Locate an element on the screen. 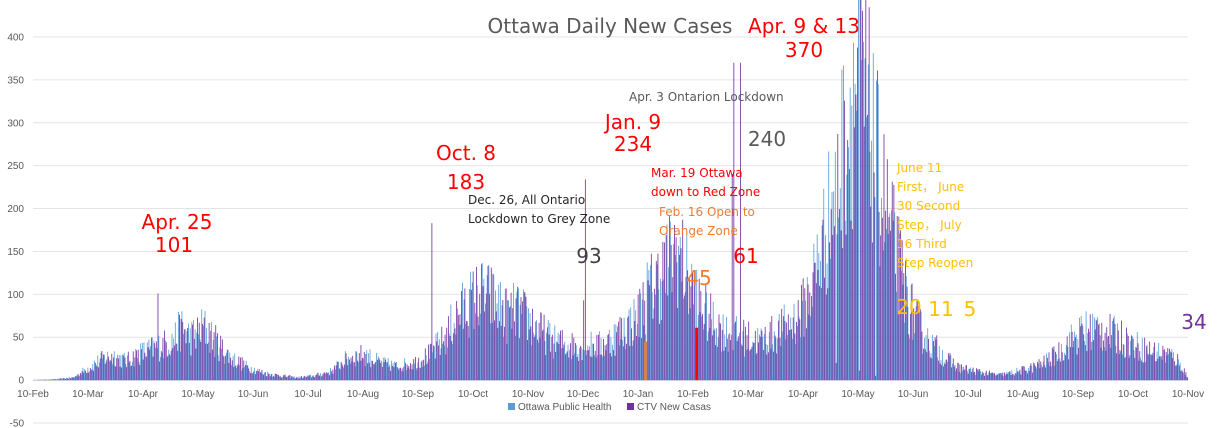 Image resolution: width=1222 pixels, height=428 pixels. legend-swatch-ottawa-public-health is located at coordinates (511, 406).